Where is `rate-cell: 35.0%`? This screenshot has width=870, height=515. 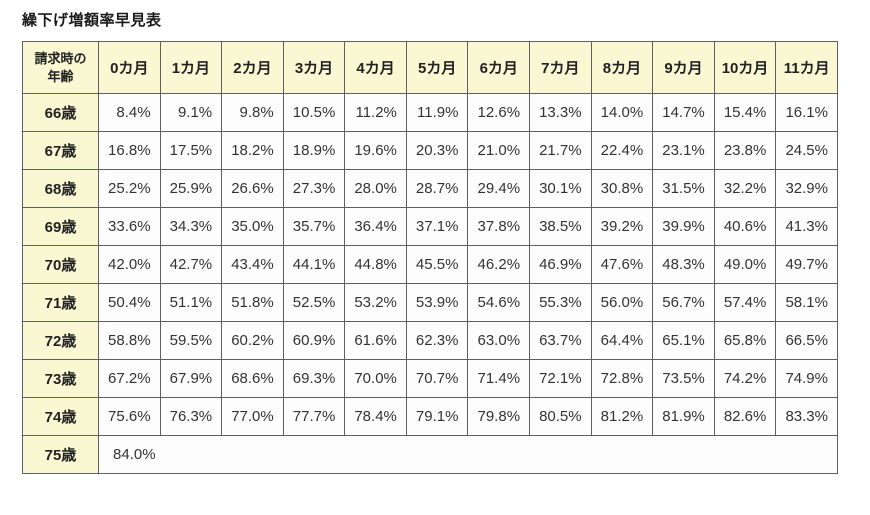
rate-cell: 35.0% is located at coordinates (252, 226).